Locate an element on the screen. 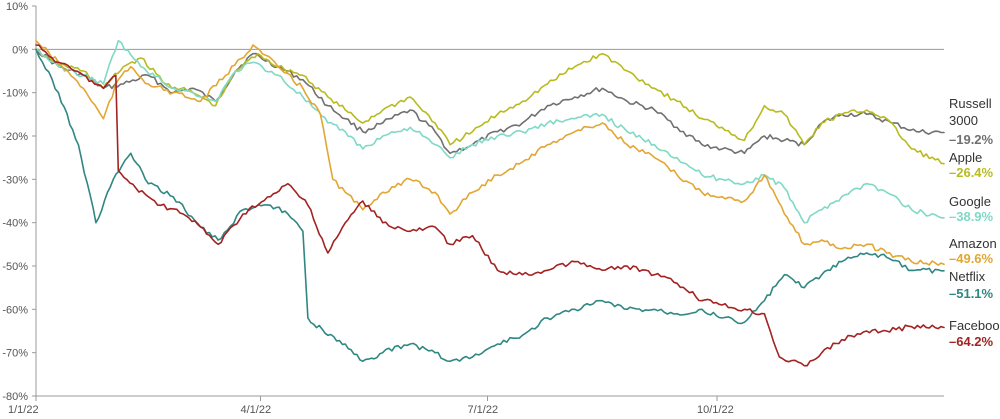  y-tick-label: 0% is located at coordinates (20, 50).